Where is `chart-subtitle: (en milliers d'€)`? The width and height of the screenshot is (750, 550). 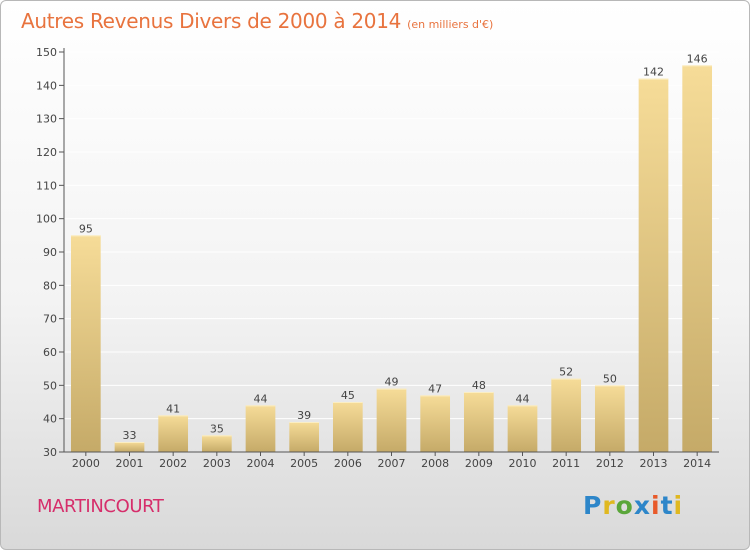 chart-subtitle: (en milliers d'€) is located at coordinates (450, 24).